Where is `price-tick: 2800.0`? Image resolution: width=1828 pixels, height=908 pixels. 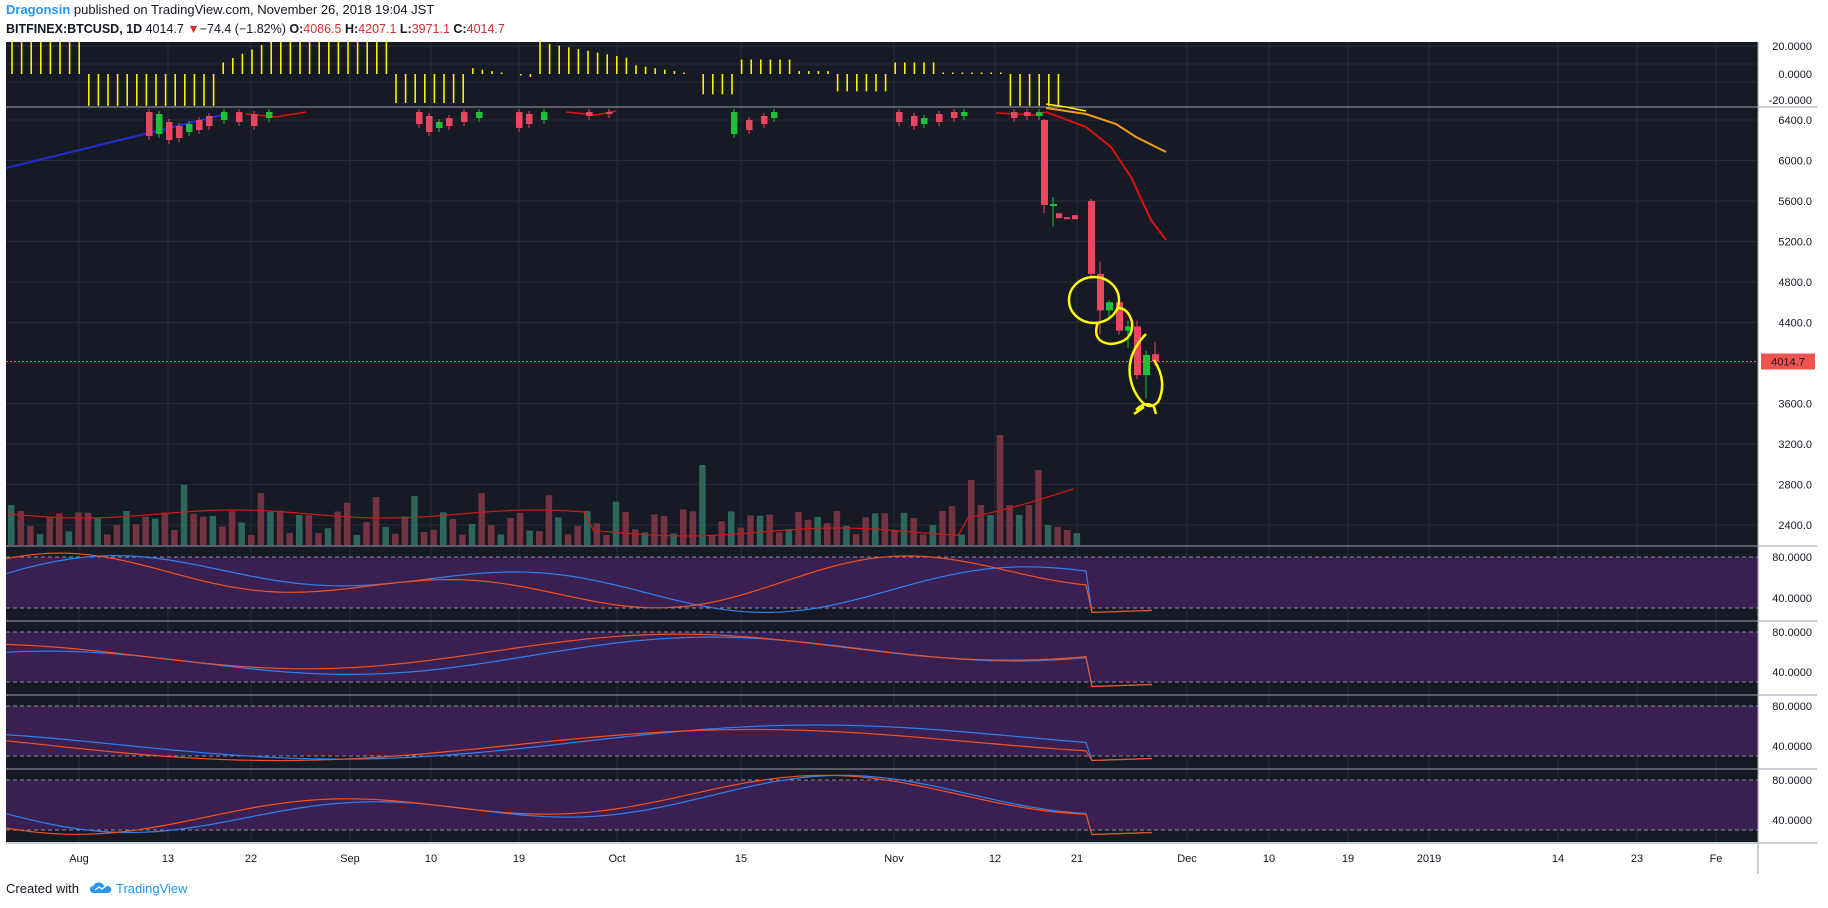 price-tick: 2800.0 is located at coordinates (1795, 486).